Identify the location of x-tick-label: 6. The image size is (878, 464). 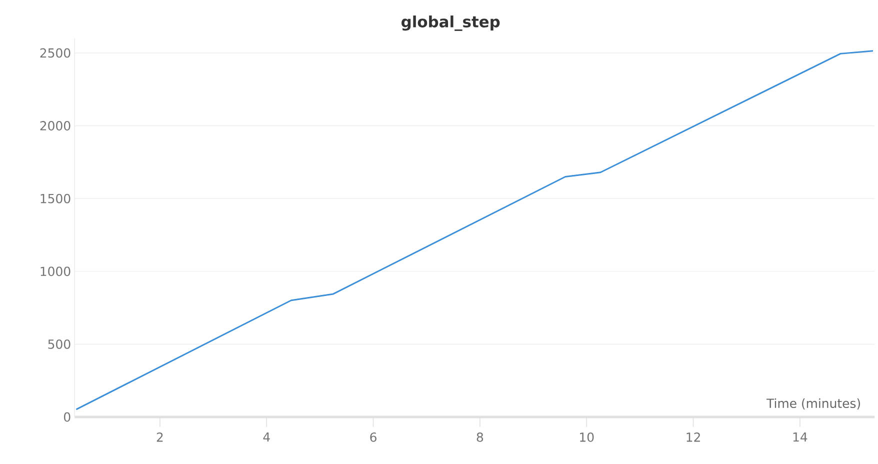
(373, 437).